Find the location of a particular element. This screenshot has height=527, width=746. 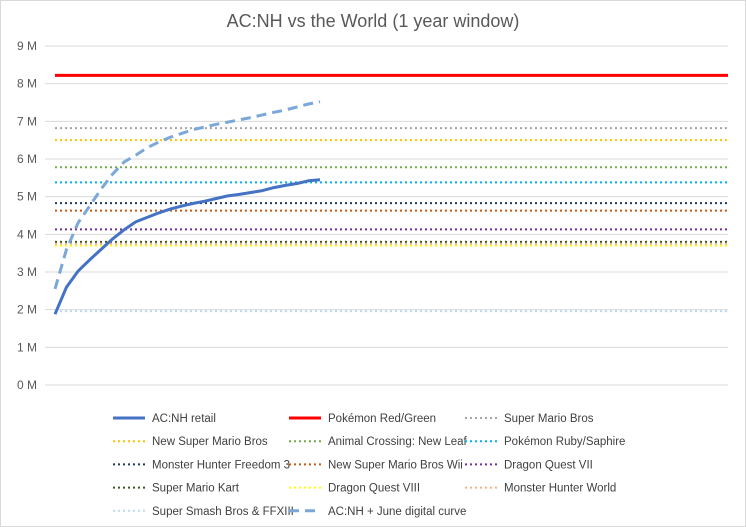

data-curves is located at coordinates (187, 207).